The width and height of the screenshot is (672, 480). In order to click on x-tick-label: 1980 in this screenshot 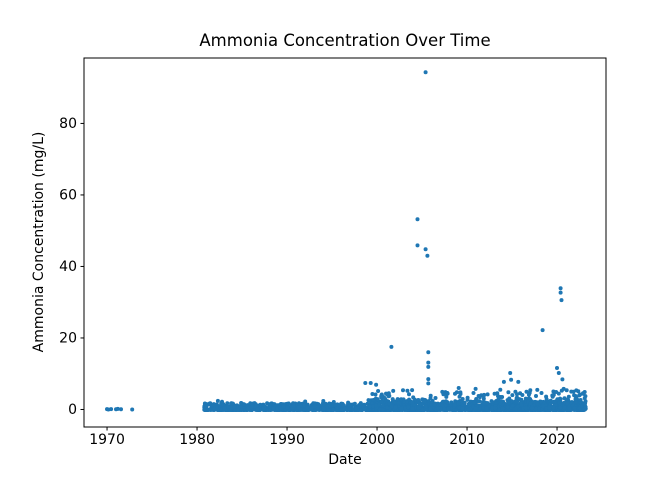, I will do `click(197, 440)`.